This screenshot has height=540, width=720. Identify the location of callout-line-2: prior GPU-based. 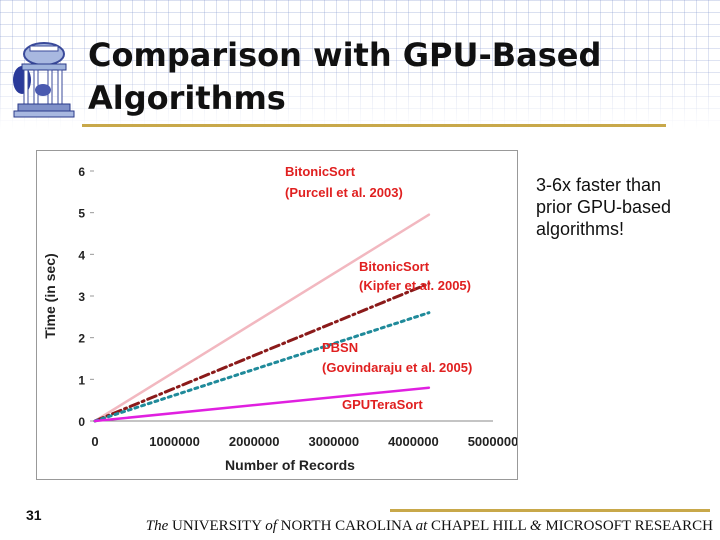
(604, 207).